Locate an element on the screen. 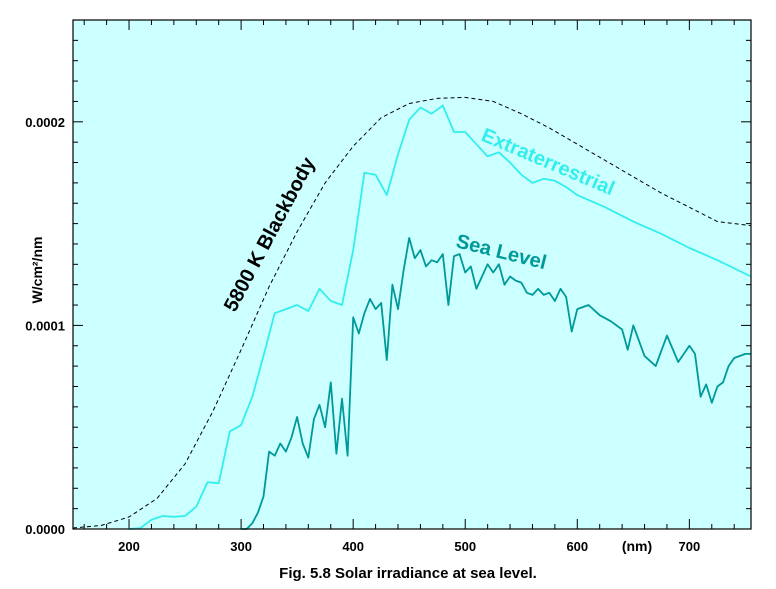 The image size is (776, 589). x-axis-unit-label: (nm) is located at coordinates (637, 546).